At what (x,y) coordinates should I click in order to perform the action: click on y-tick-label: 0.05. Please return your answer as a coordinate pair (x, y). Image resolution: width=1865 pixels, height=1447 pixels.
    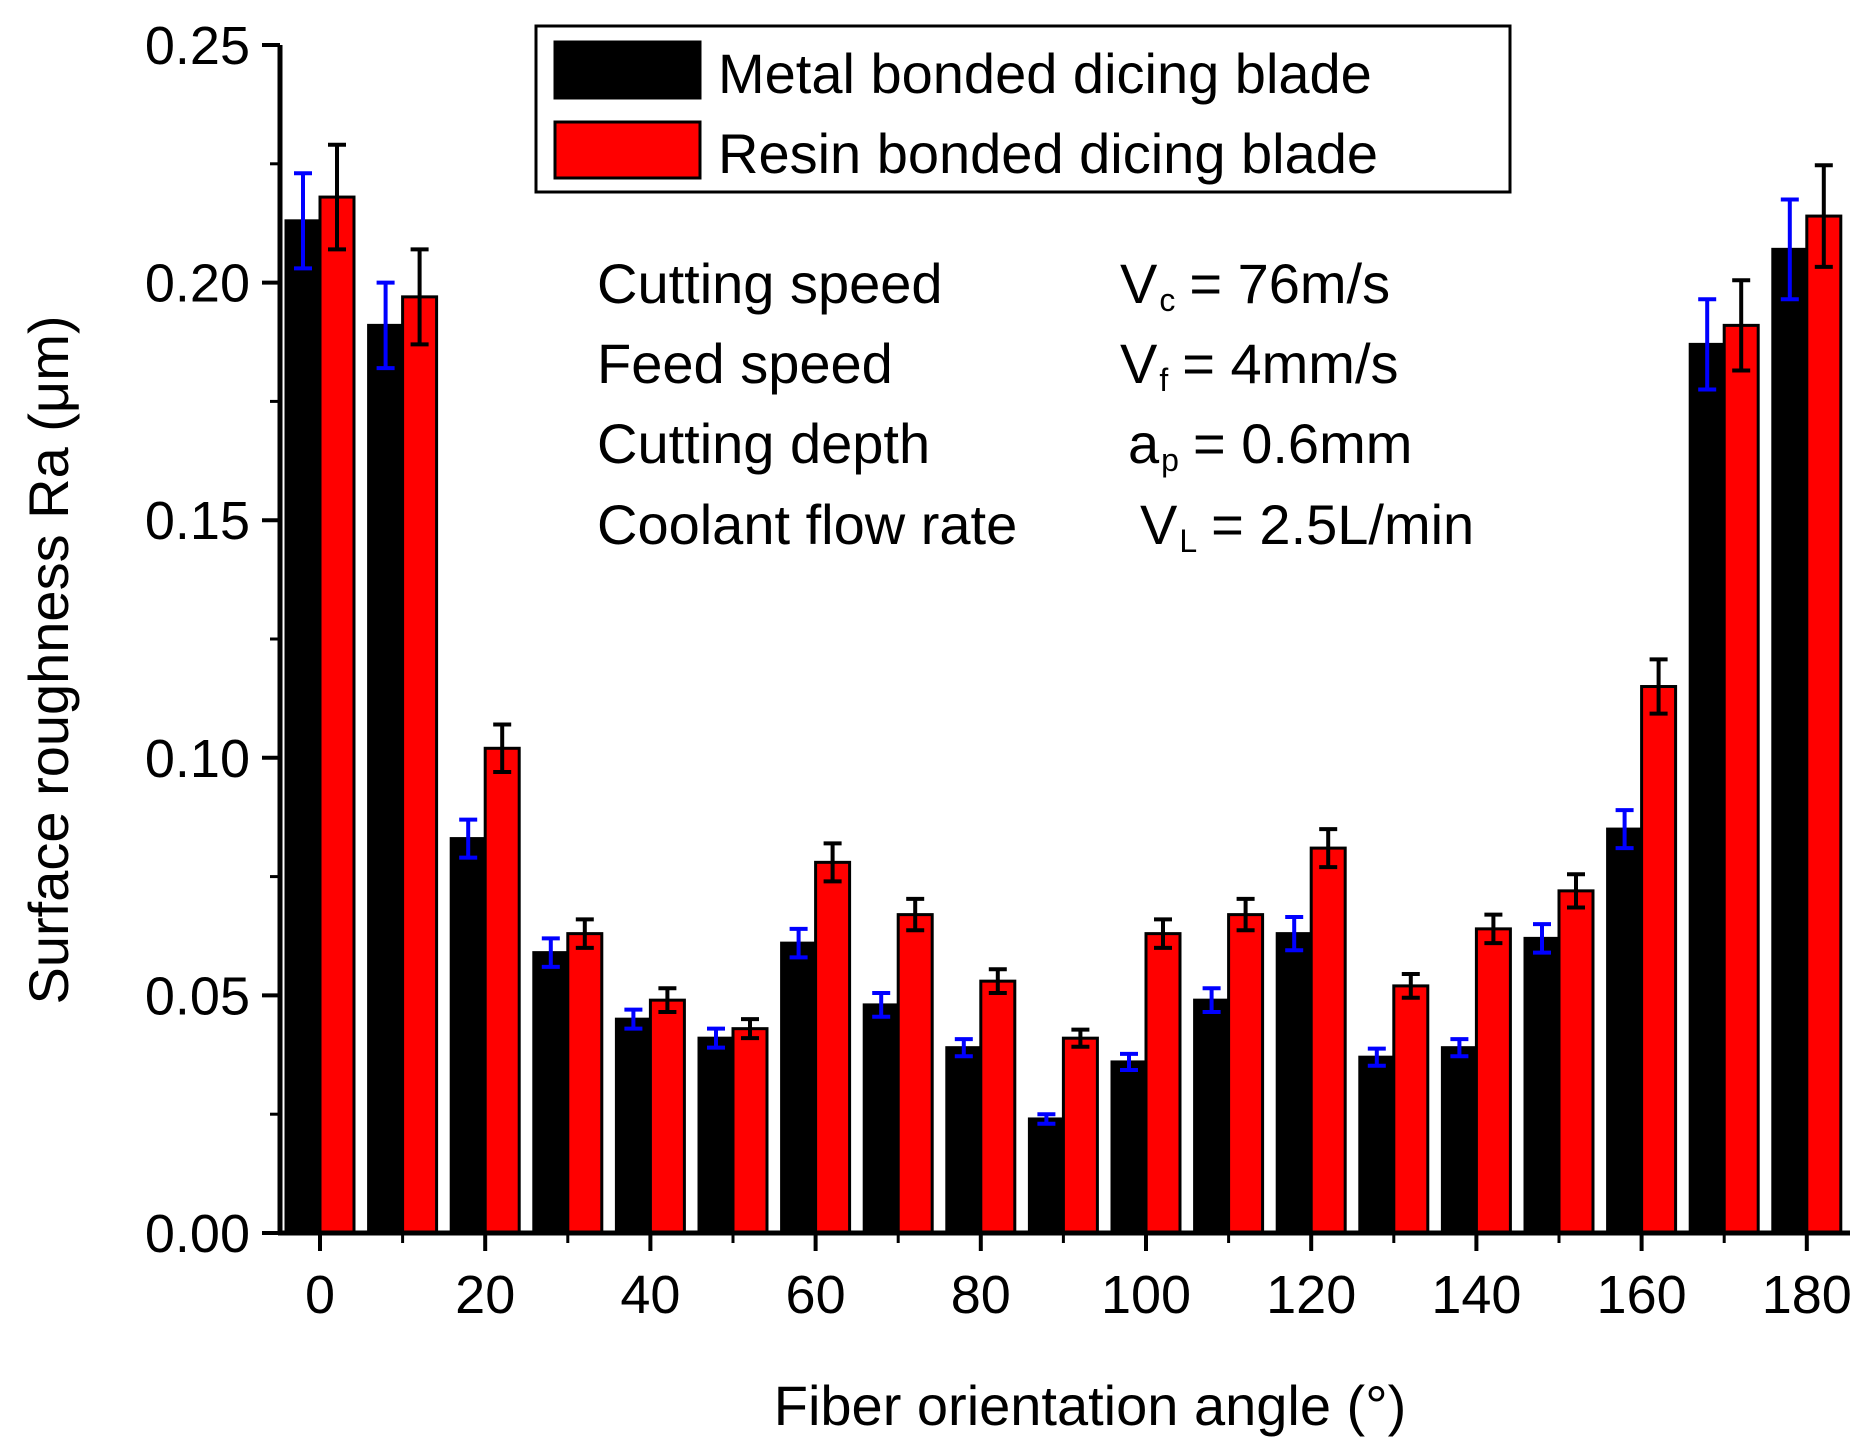
    Looking at the image, I should click on (197, 996).